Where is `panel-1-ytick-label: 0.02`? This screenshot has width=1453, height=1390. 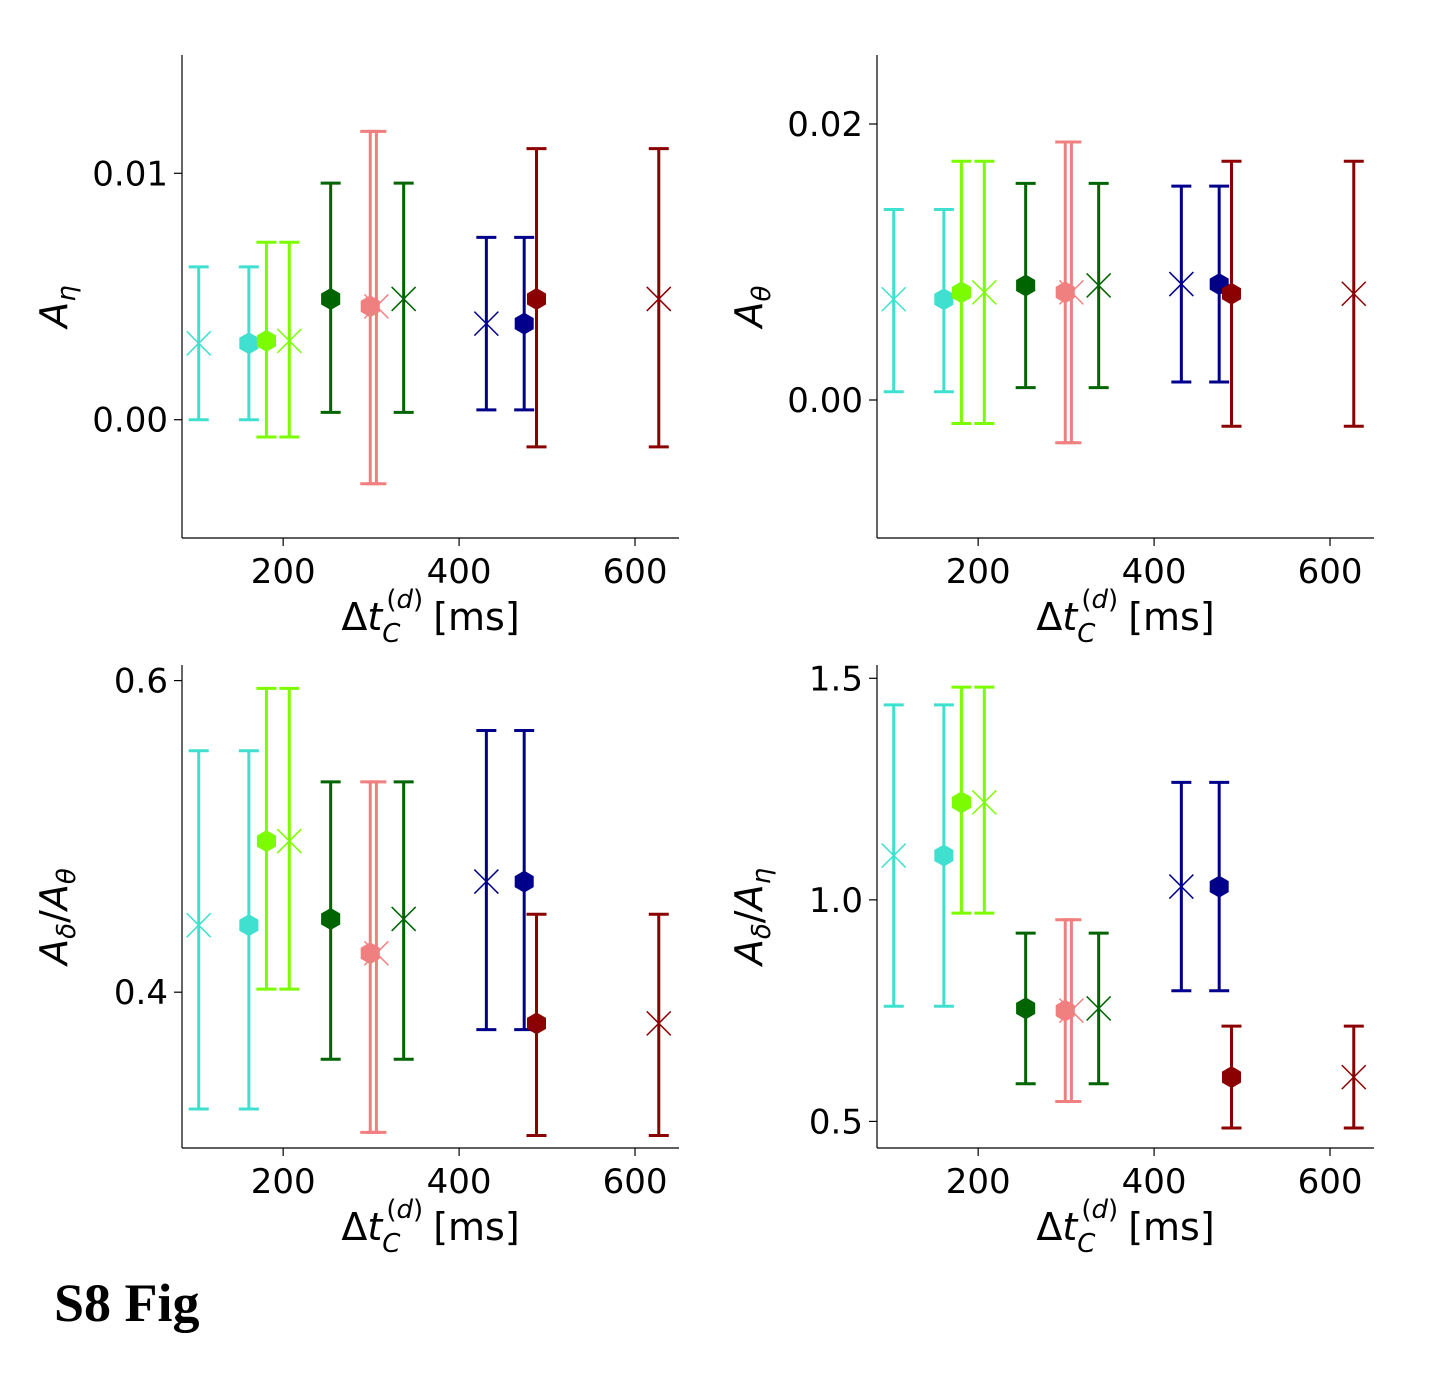
panel-1-ytick-label: 0.02 is located at coordinates (825, 125).